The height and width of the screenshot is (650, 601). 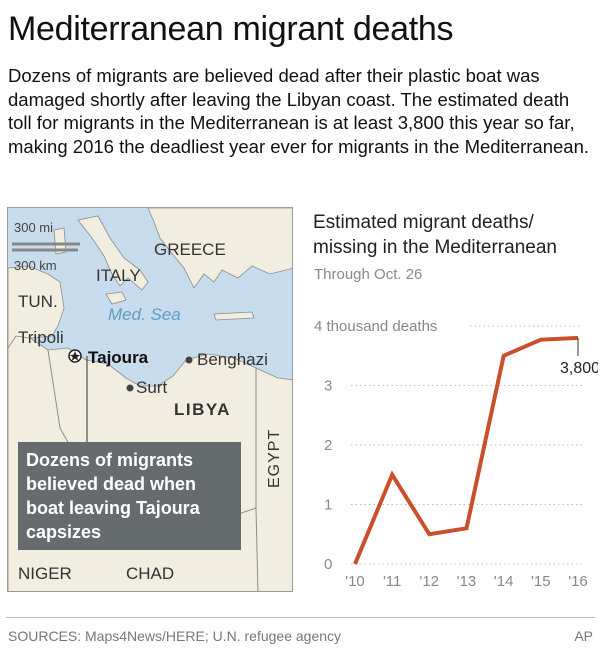 What do you see at coordinates (231, 29) in the screenshot?
I see `page-title: Mediterranean migrant deaths` at bounding box center [231, 29].